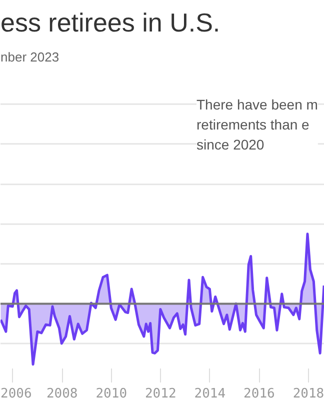 The height and width of the screenshot is (400, 324). What do you see at coordinates (160, 393) in the screenshot?
I see `x-tick-label: 2012` at bounding box center [160, 393].